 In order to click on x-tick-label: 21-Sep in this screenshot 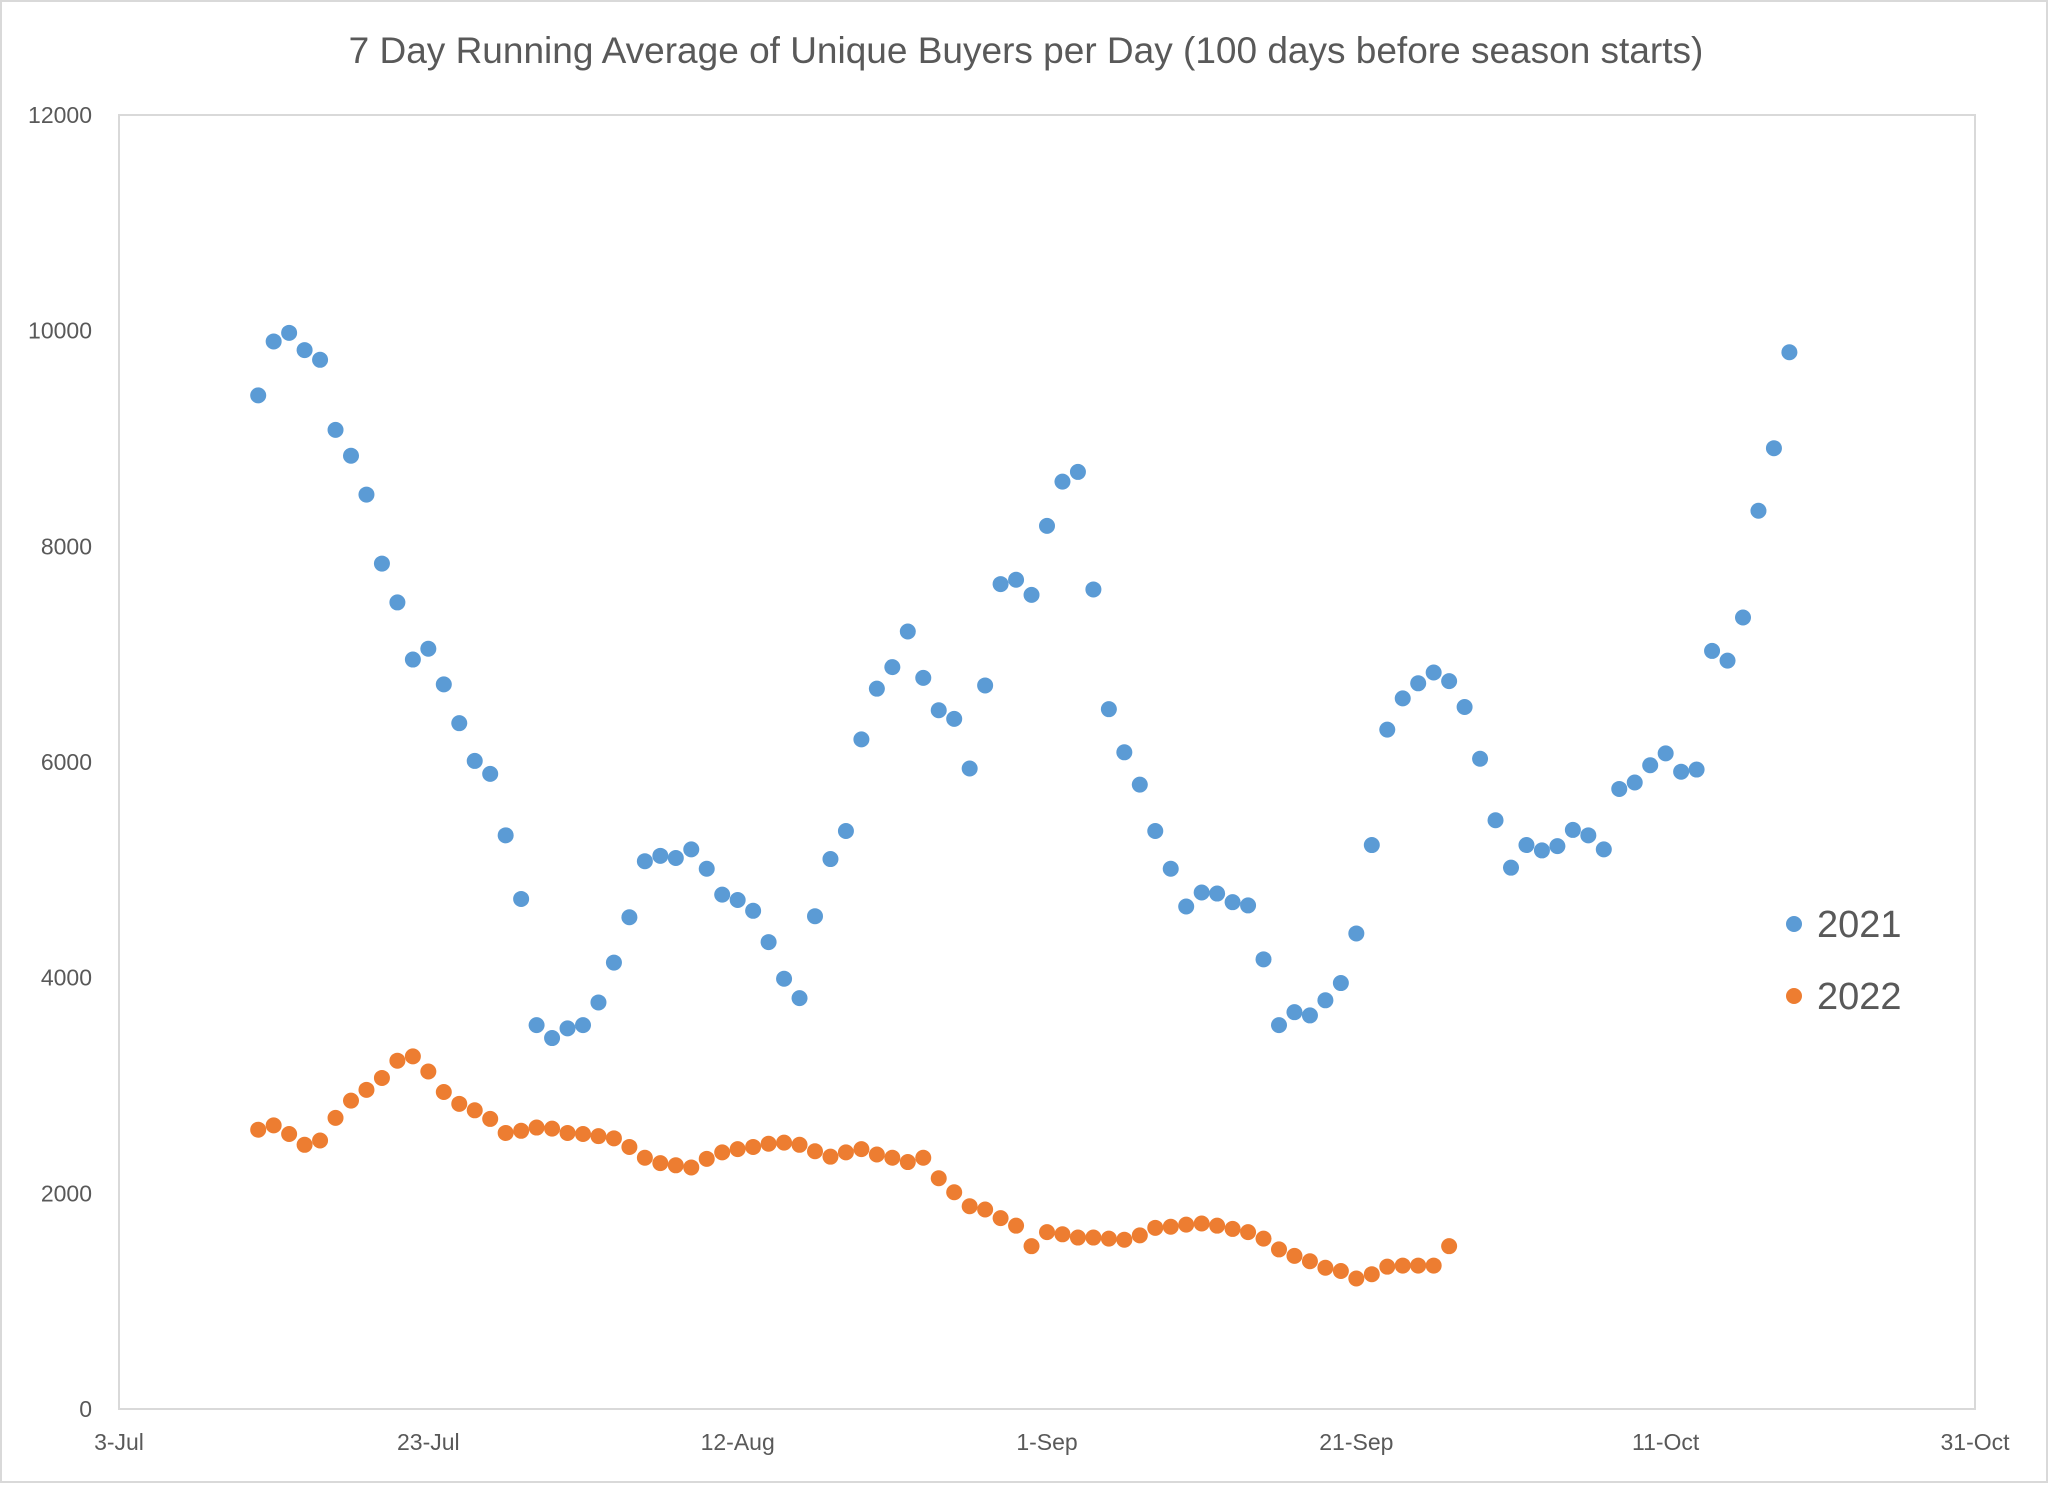, I will do `click(1356, 1442)`.